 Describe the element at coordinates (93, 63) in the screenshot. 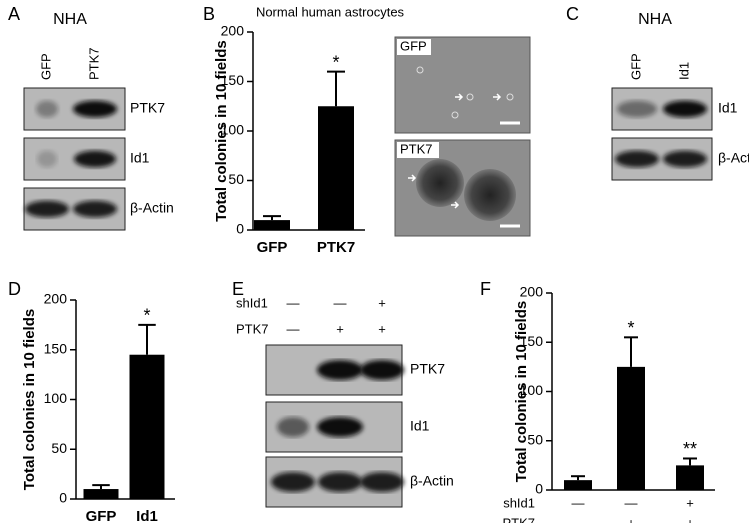

I see `lane-label: PTK7` at that location.